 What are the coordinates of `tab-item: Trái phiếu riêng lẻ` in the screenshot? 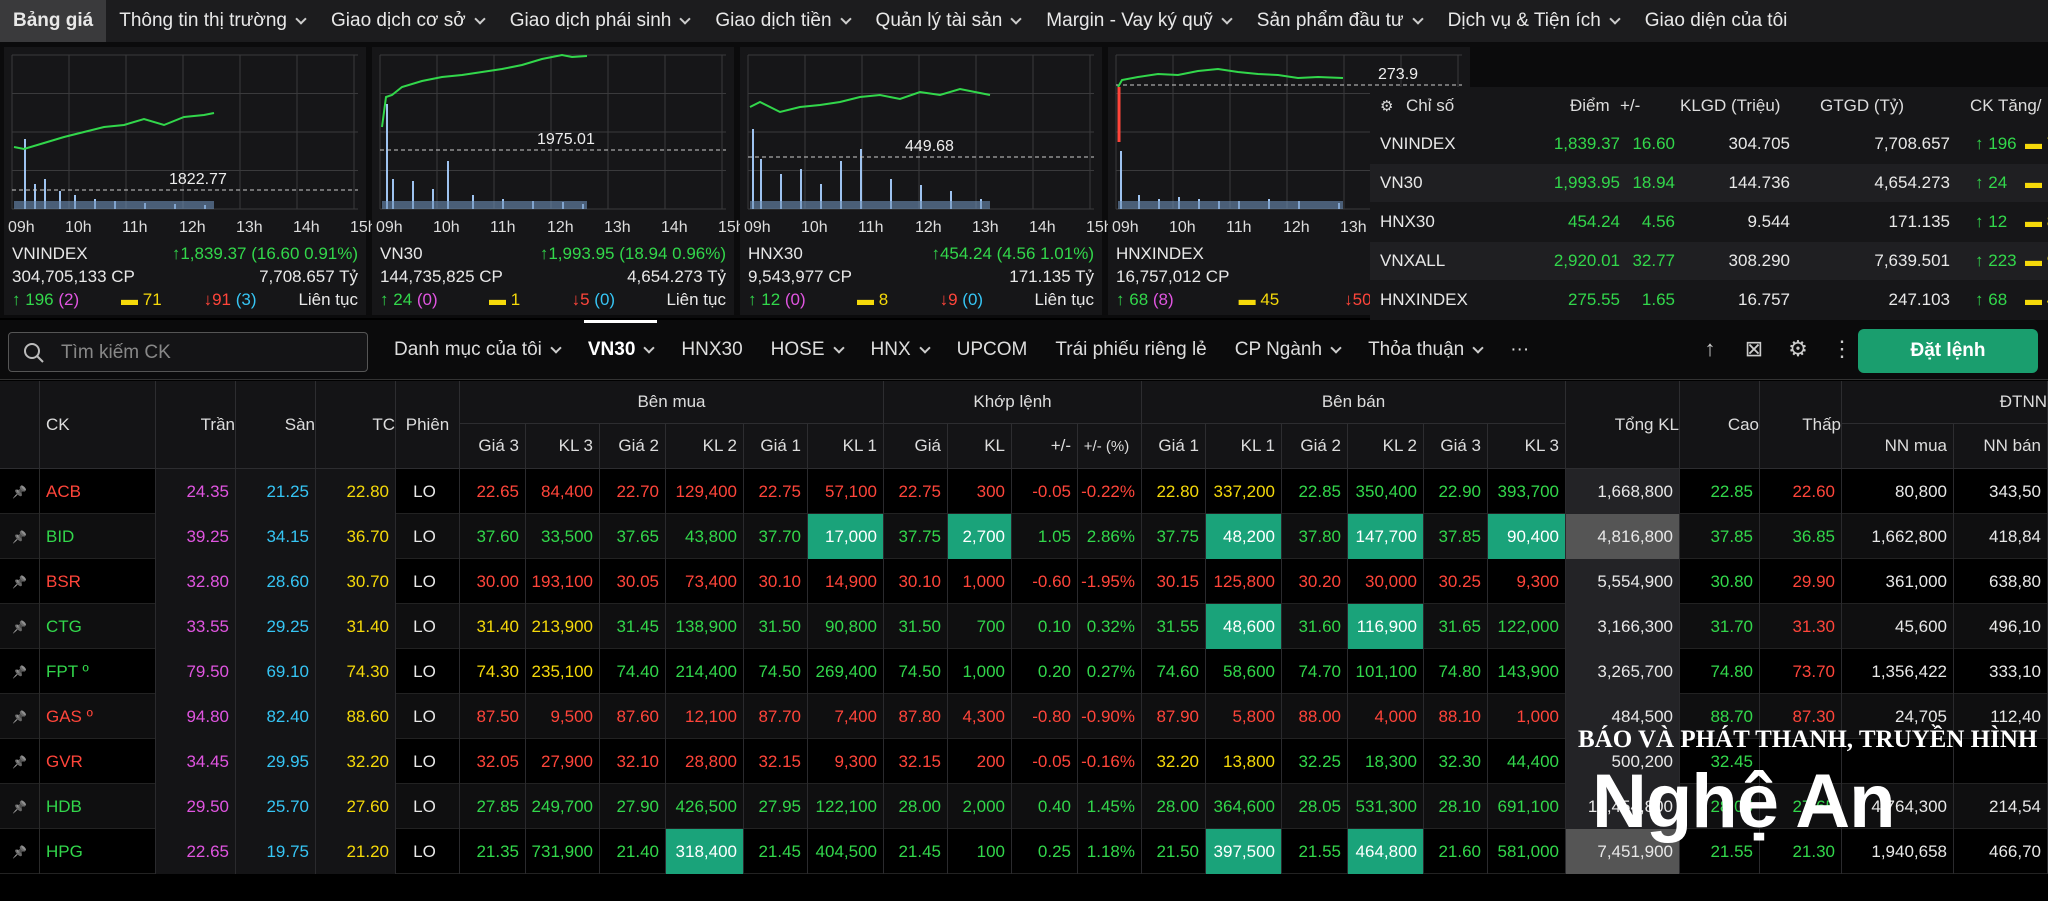 It's located at (1130, 350).